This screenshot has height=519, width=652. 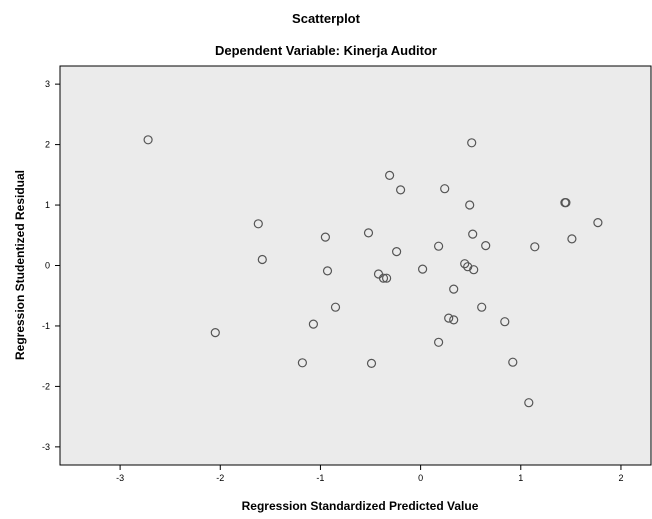 What do you see at coordinates (46, 386) in the screenshot?
I see `y-tick-label: -2` at bounding box center [46, 386].